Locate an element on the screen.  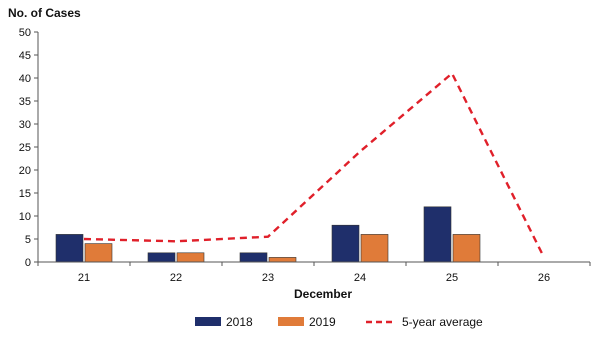
x-tick-label: 21 is located at coordinates (84, 278).